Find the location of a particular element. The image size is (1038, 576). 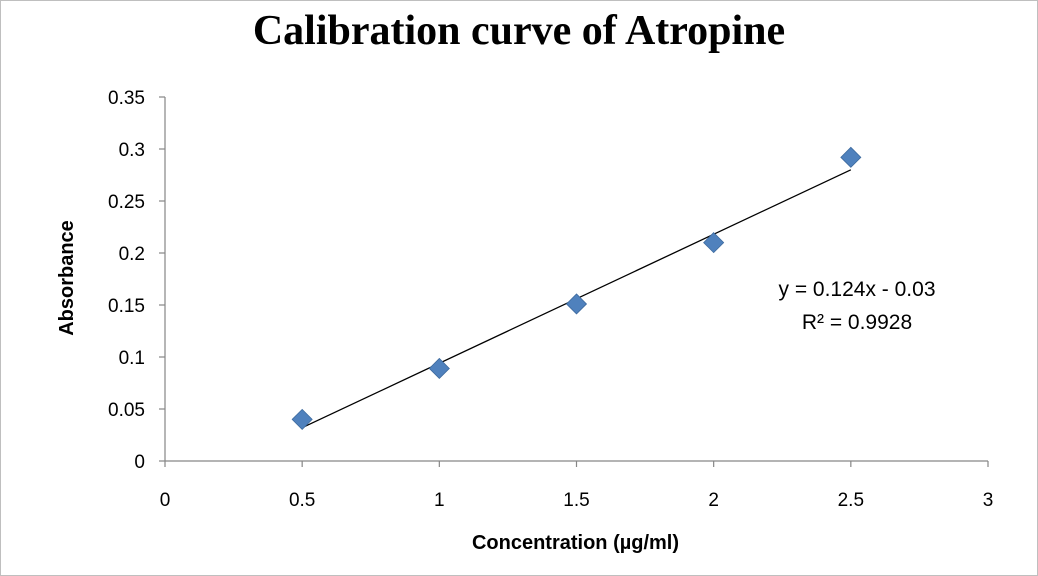

x-tick-label: 2 is located at coordinates (713, 500).